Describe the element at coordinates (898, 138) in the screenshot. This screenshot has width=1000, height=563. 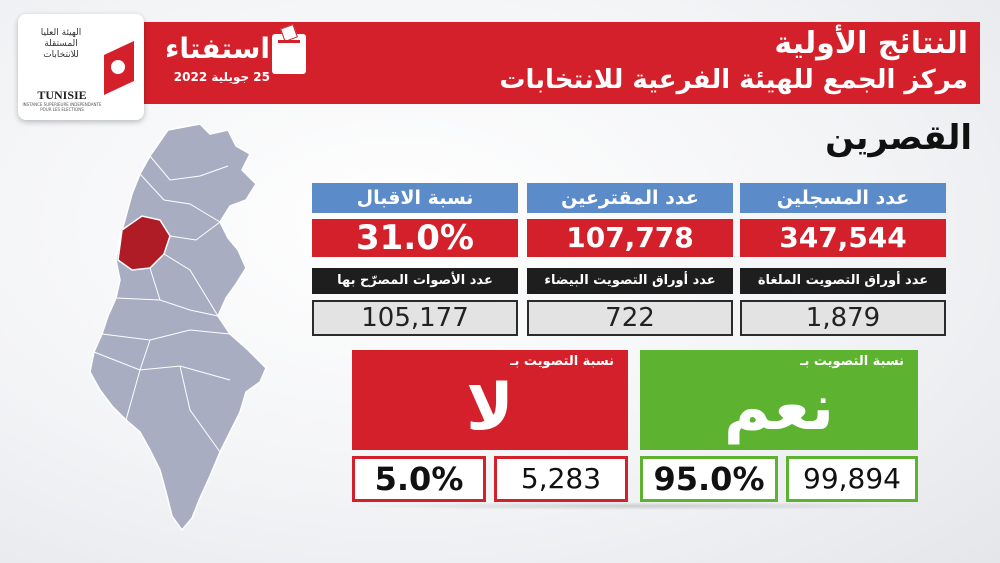
I see `region-name: القصرين` at that location.